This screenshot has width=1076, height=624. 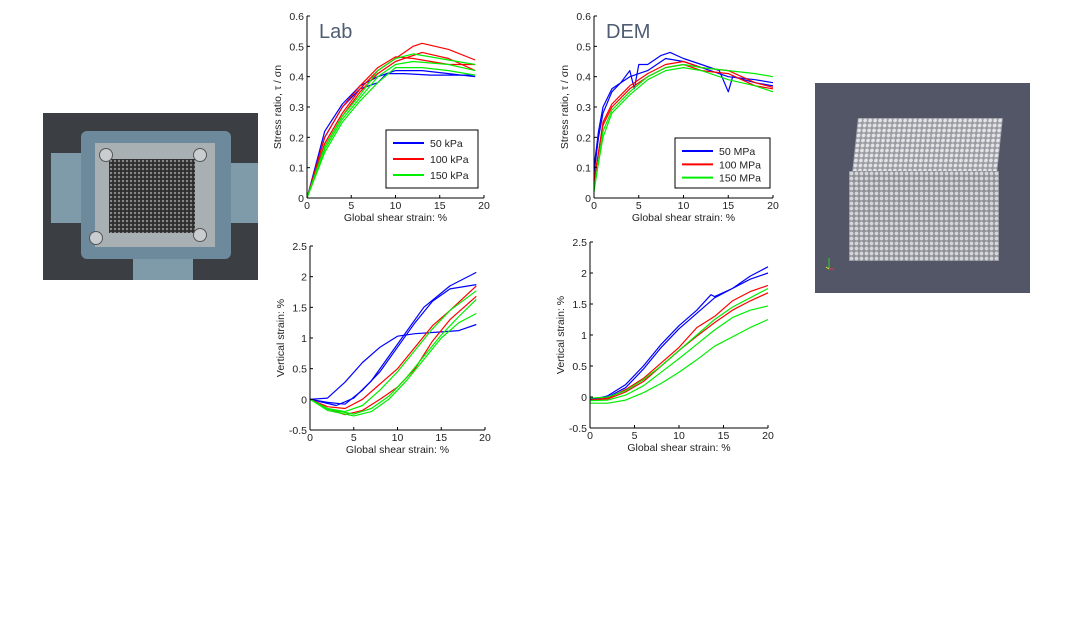 I want to click on chart-title: DEM, so click(x=628, y=32).